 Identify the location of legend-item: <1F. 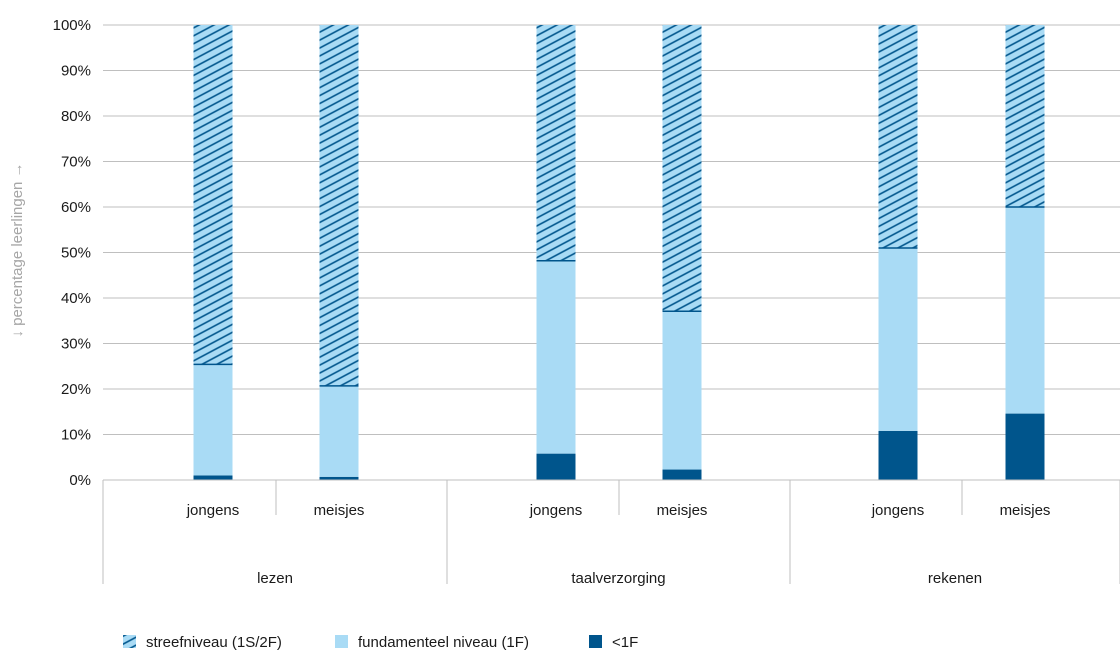
(613, 642).